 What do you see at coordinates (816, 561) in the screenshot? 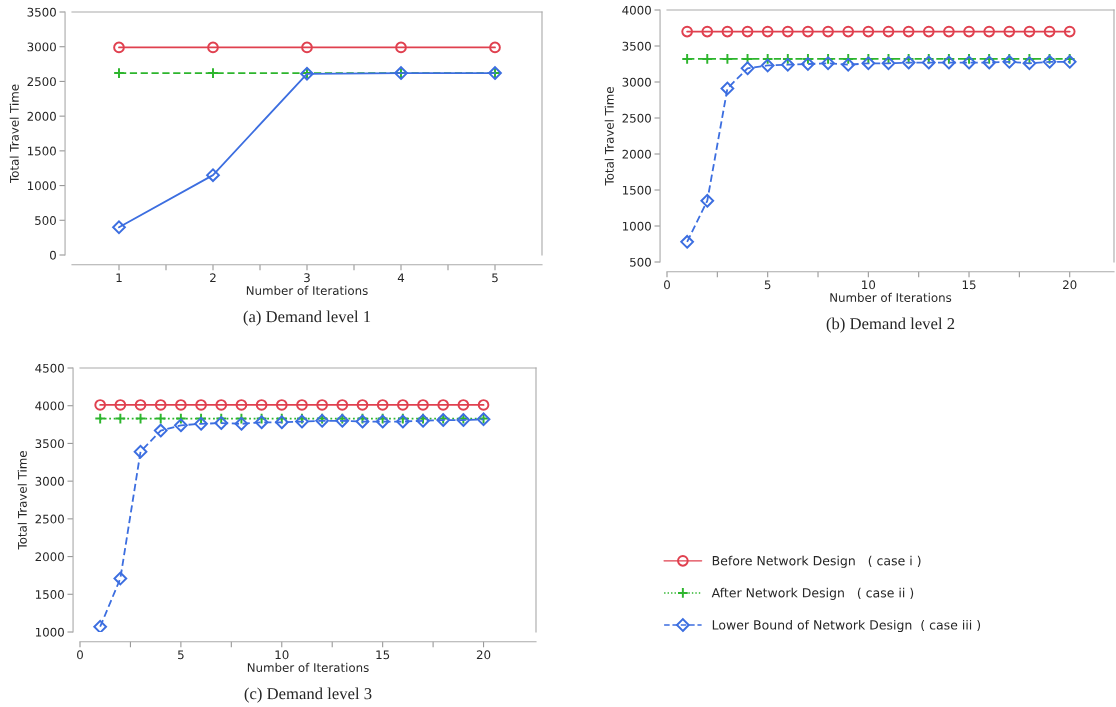
I see `legend-label: Before Network Design ( case i )` at bounding box center [816, 561].